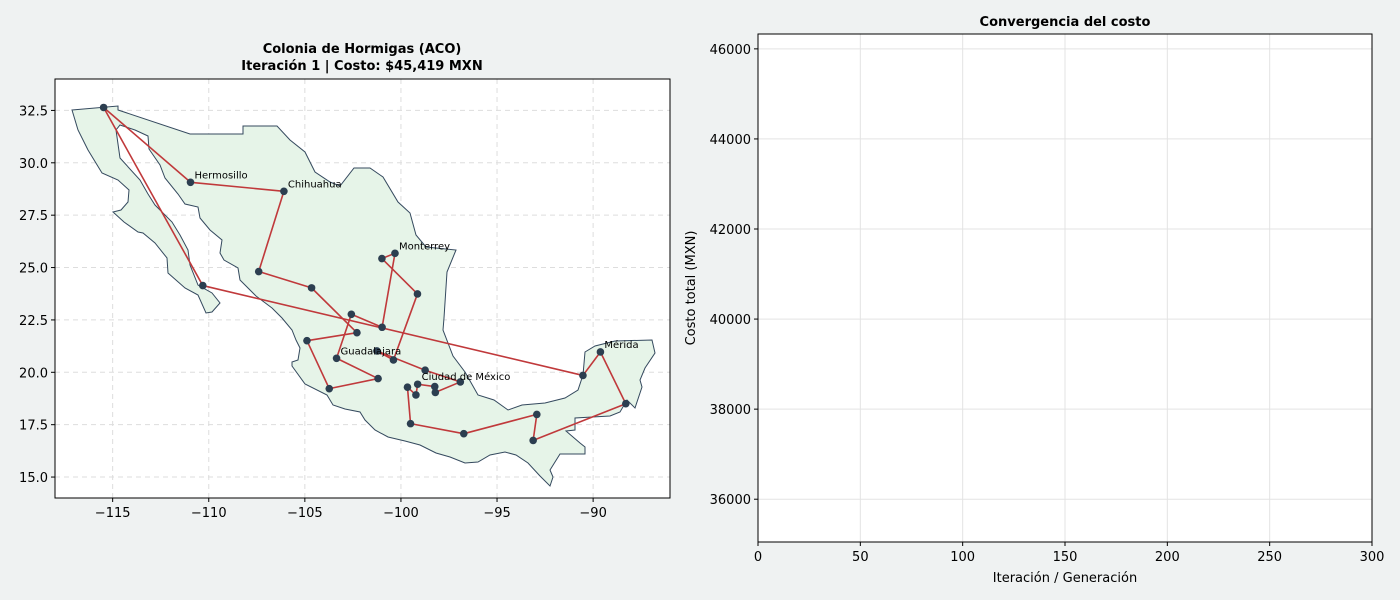 This screenshot has height=600, width=1400. Describe the element at coordinates (362, 49) in the screenshot. I see `map-title-line1: Colonia de Hormigas (ACO)` at that location.